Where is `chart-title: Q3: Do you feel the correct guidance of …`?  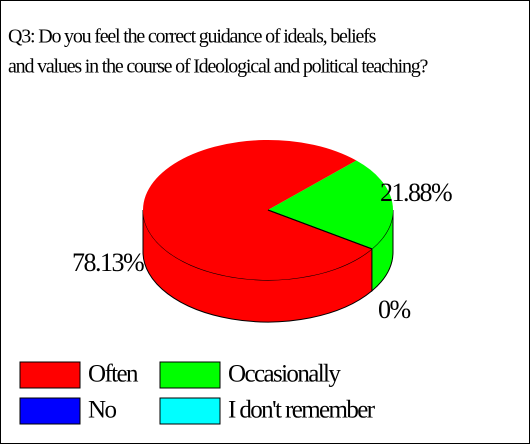
chart-title: Q3: Do you feel the correct guidance of … is located at coordinates (192, 37).